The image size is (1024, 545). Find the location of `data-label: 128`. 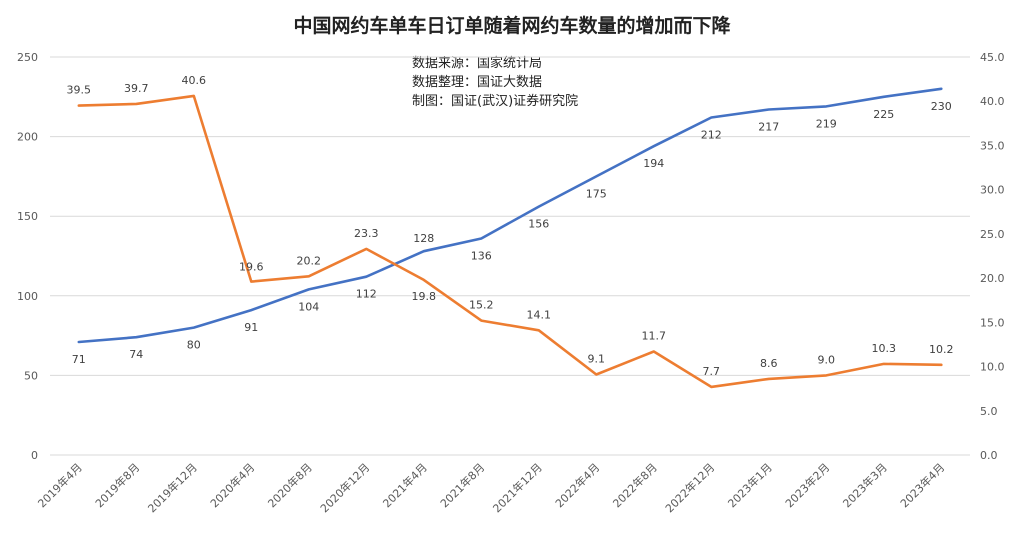

data-label: 128 is located at coordinates (423, 238).